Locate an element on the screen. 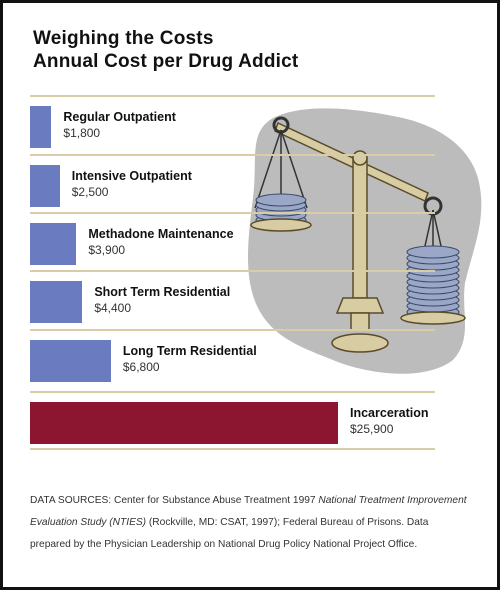  bar-value-label: $2,500 is located at coordinates (90, 192).